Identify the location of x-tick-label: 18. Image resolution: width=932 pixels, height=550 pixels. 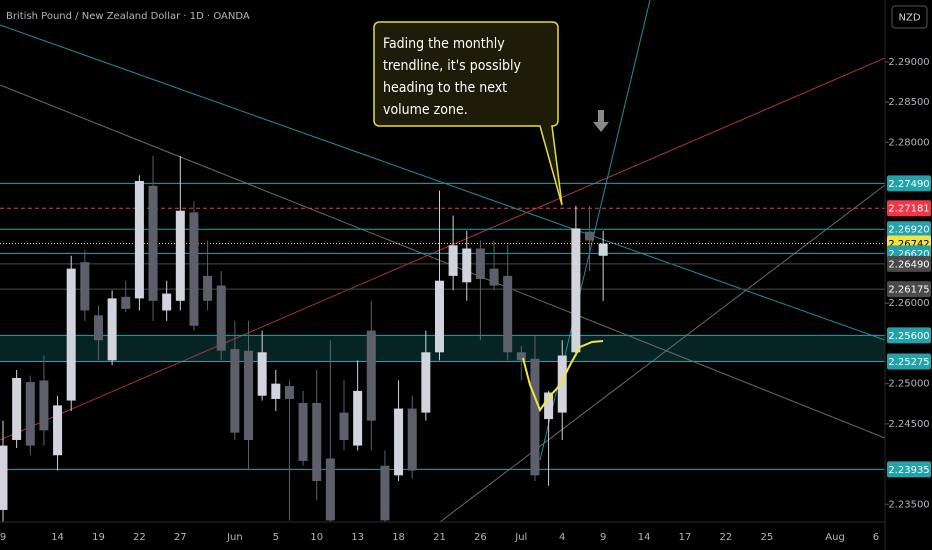
(398, 537).